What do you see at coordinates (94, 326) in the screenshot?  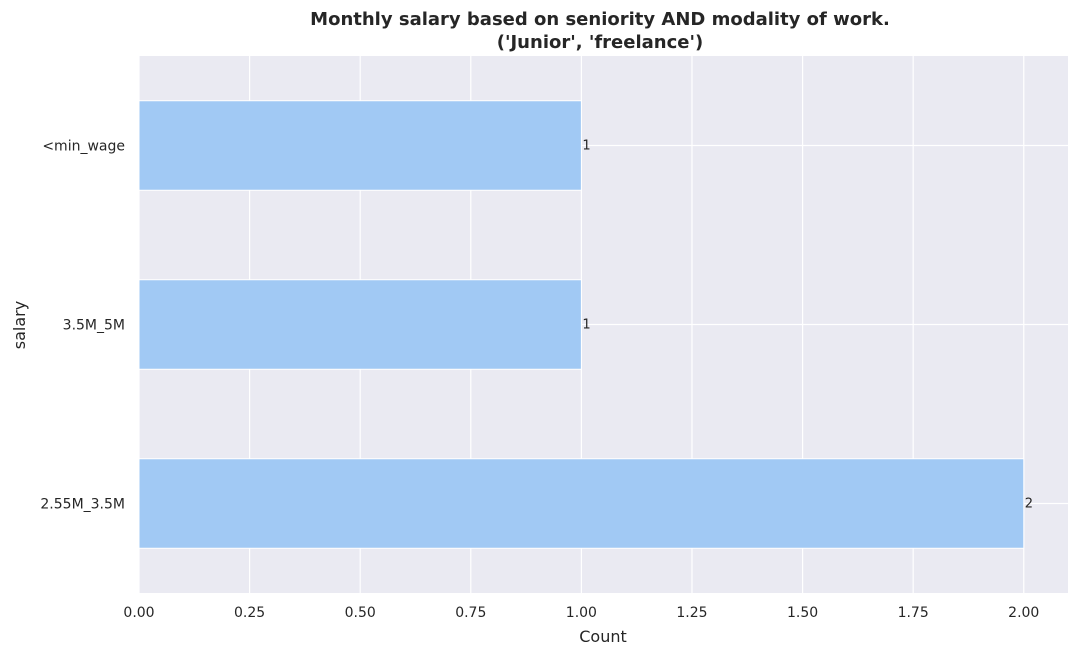 I see `y-tick-label: 3.5M_5M` at bounding box center [94, 326].